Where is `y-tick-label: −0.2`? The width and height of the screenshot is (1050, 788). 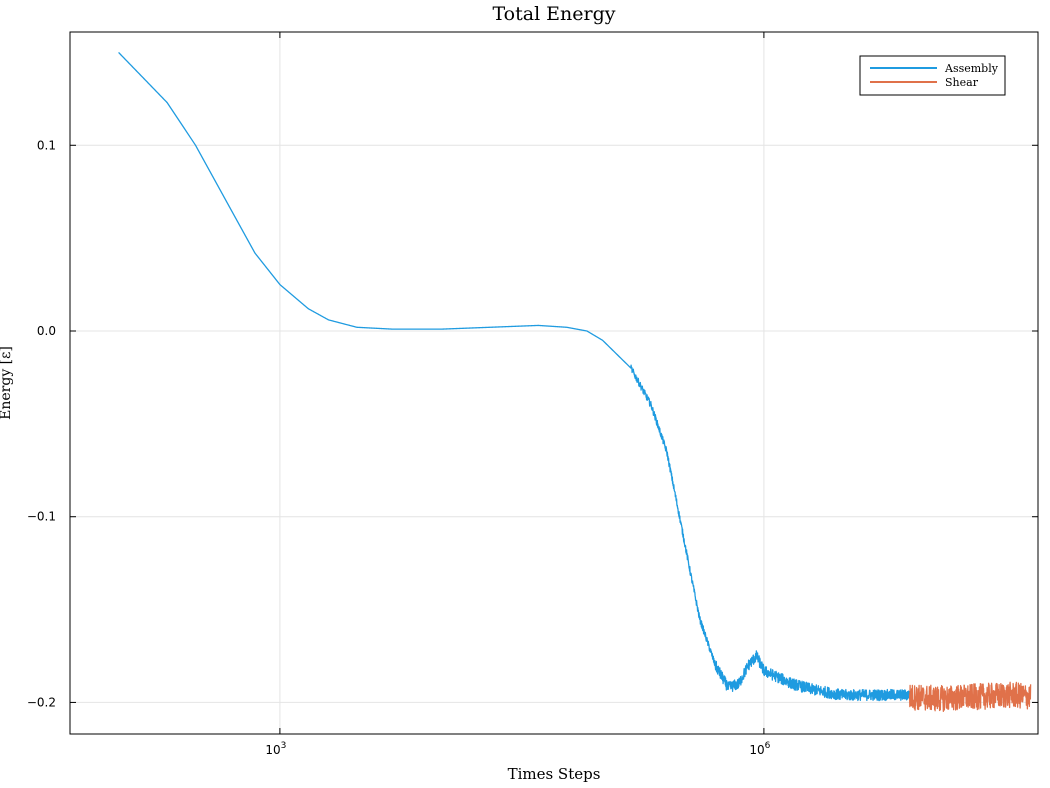 y-tick-label: −0.2 is located at coordinates (41, 702).